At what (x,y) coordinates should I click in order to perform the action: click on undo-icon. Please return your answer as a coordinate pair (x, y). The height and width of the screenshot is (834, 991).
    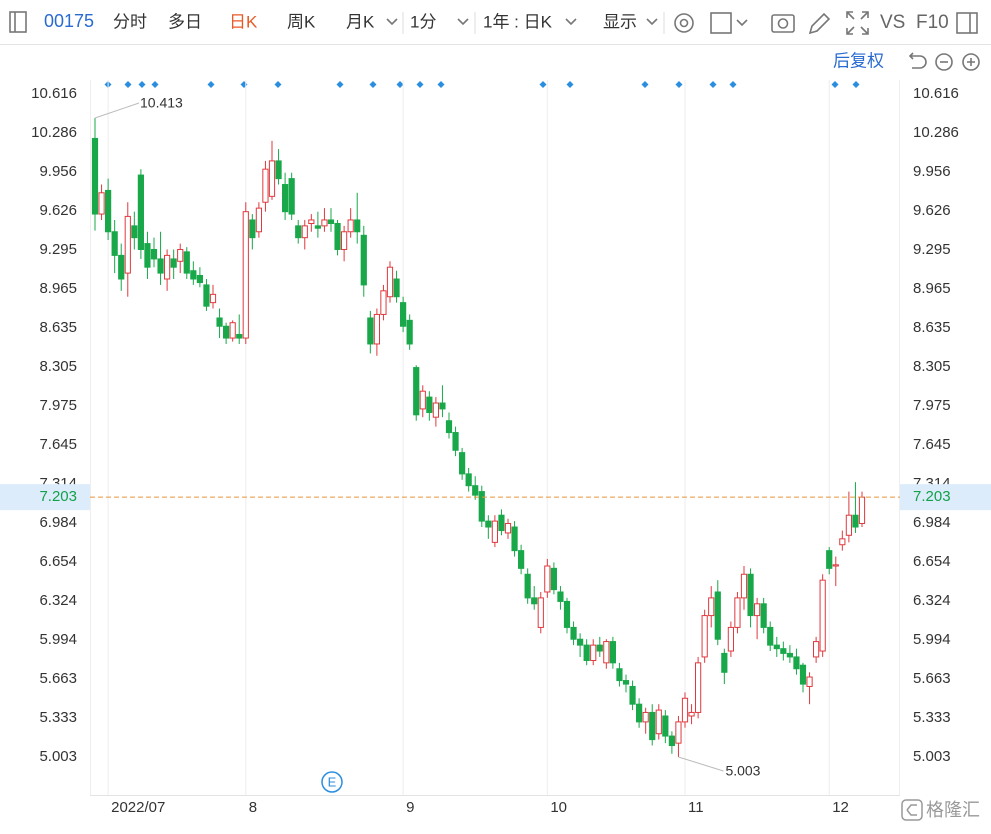
    Looking at the image, I should click on (917, 60).